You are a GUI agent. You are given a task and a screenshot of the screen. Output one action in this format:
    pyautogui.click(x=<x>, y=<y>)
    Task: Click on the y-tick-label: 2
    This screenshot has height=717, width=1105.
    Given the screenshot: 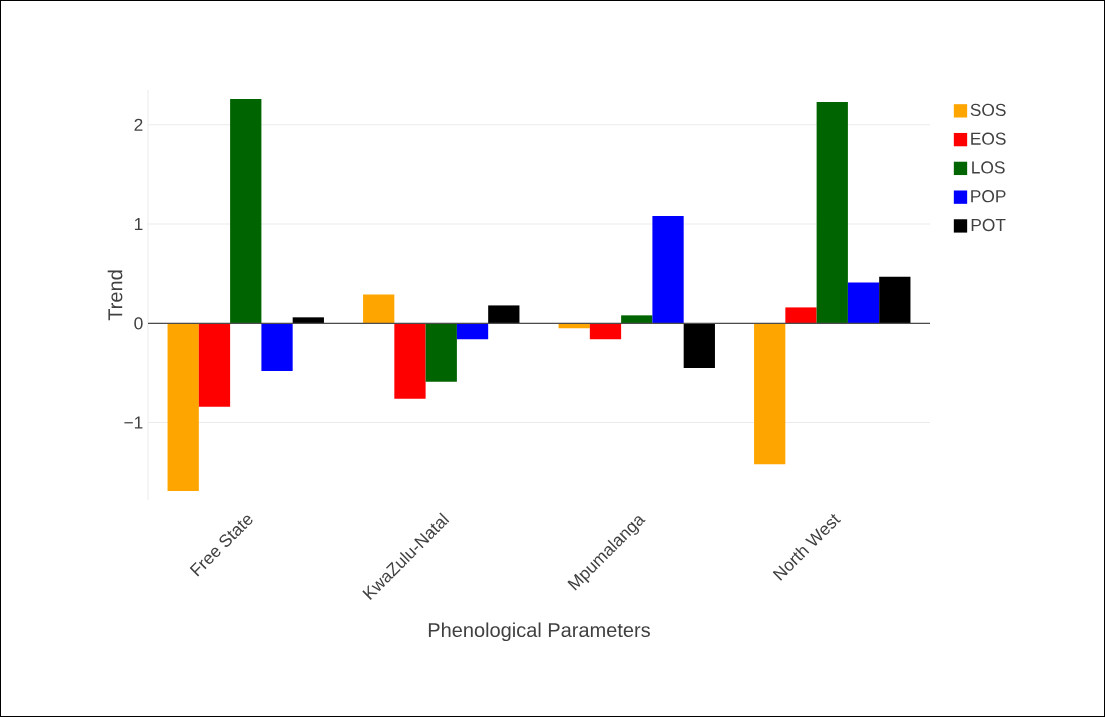 What is the action you would take?
    pyautogui.click(x=138, y=124)
    